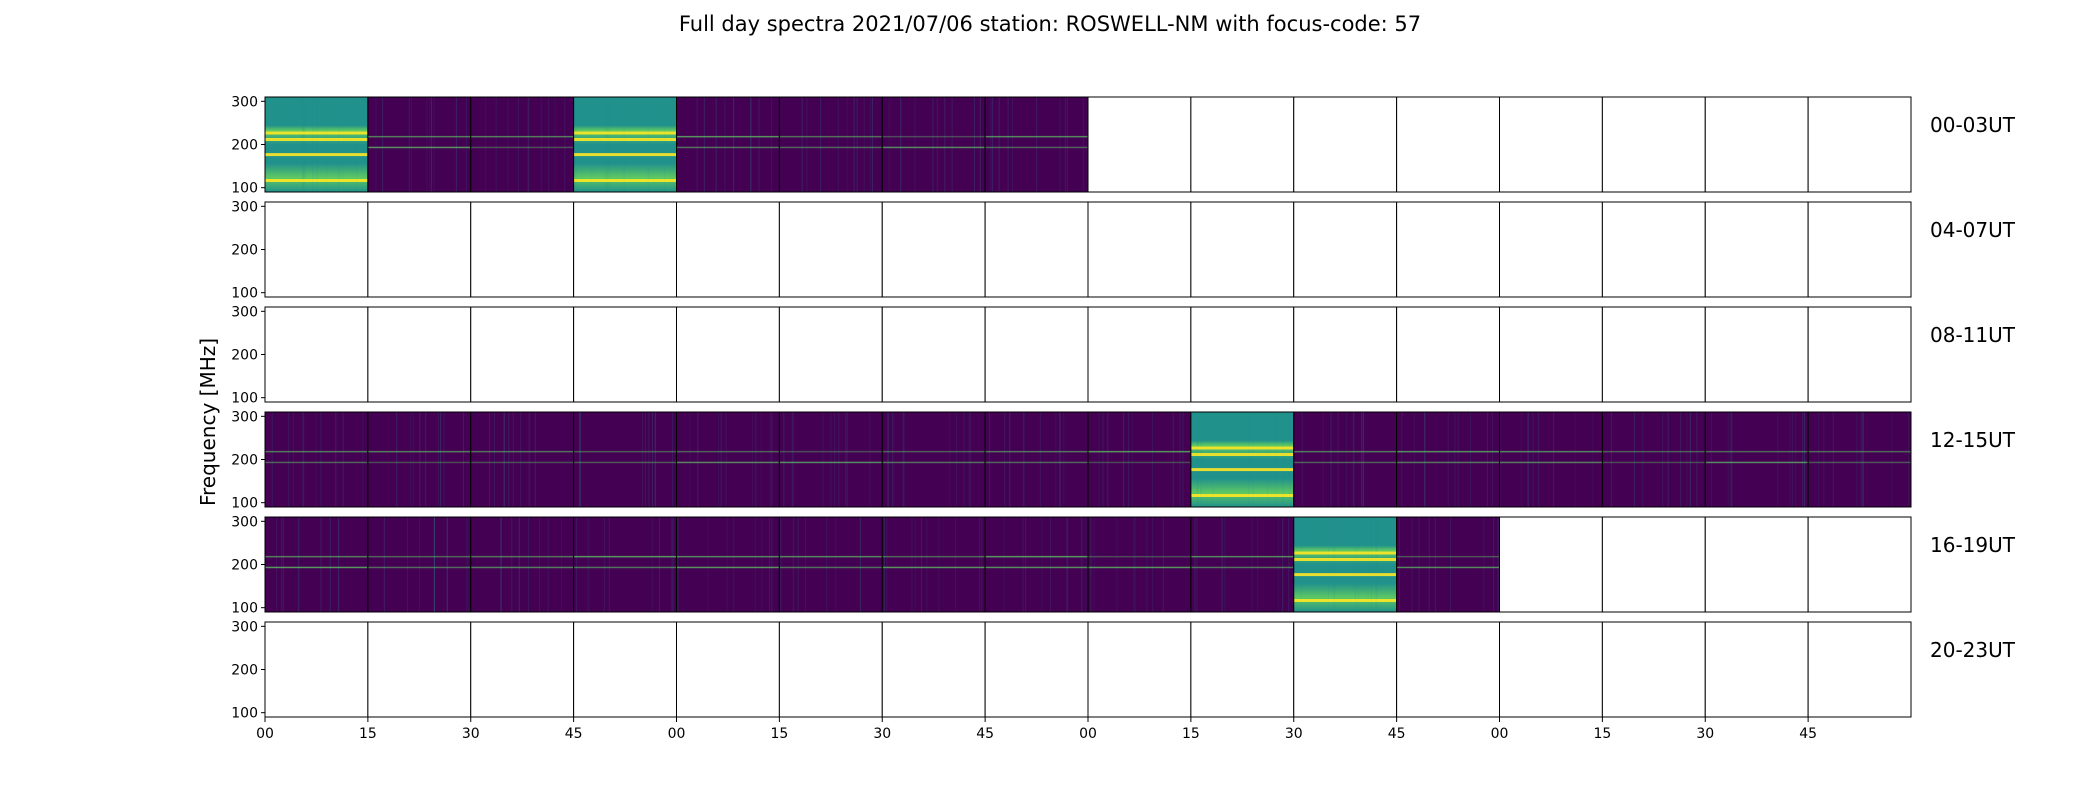  What do you see at coordinates (985, 734) in the screenshot?
I see `x-tick-label: 45` at bounding box center [985, 734].